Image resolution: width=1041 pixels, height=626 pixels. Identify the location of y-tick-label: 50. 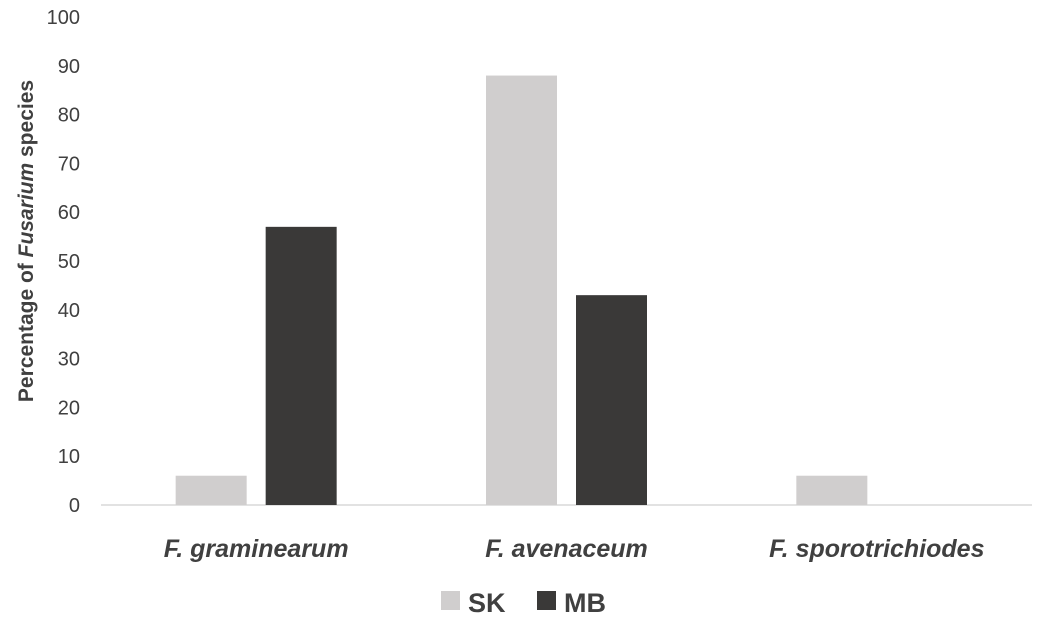
(69, 262).